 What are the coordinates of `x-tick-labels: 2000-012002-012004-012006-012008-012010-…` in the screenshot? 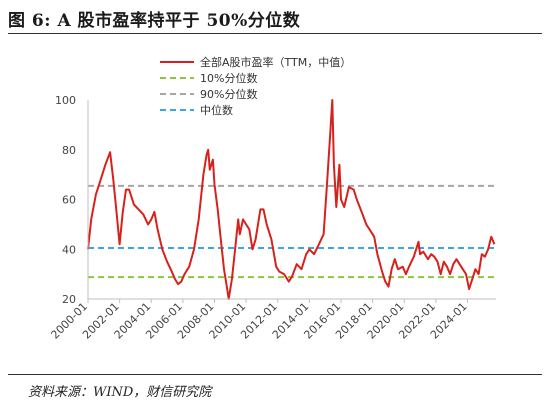 It's located at (258, 321).